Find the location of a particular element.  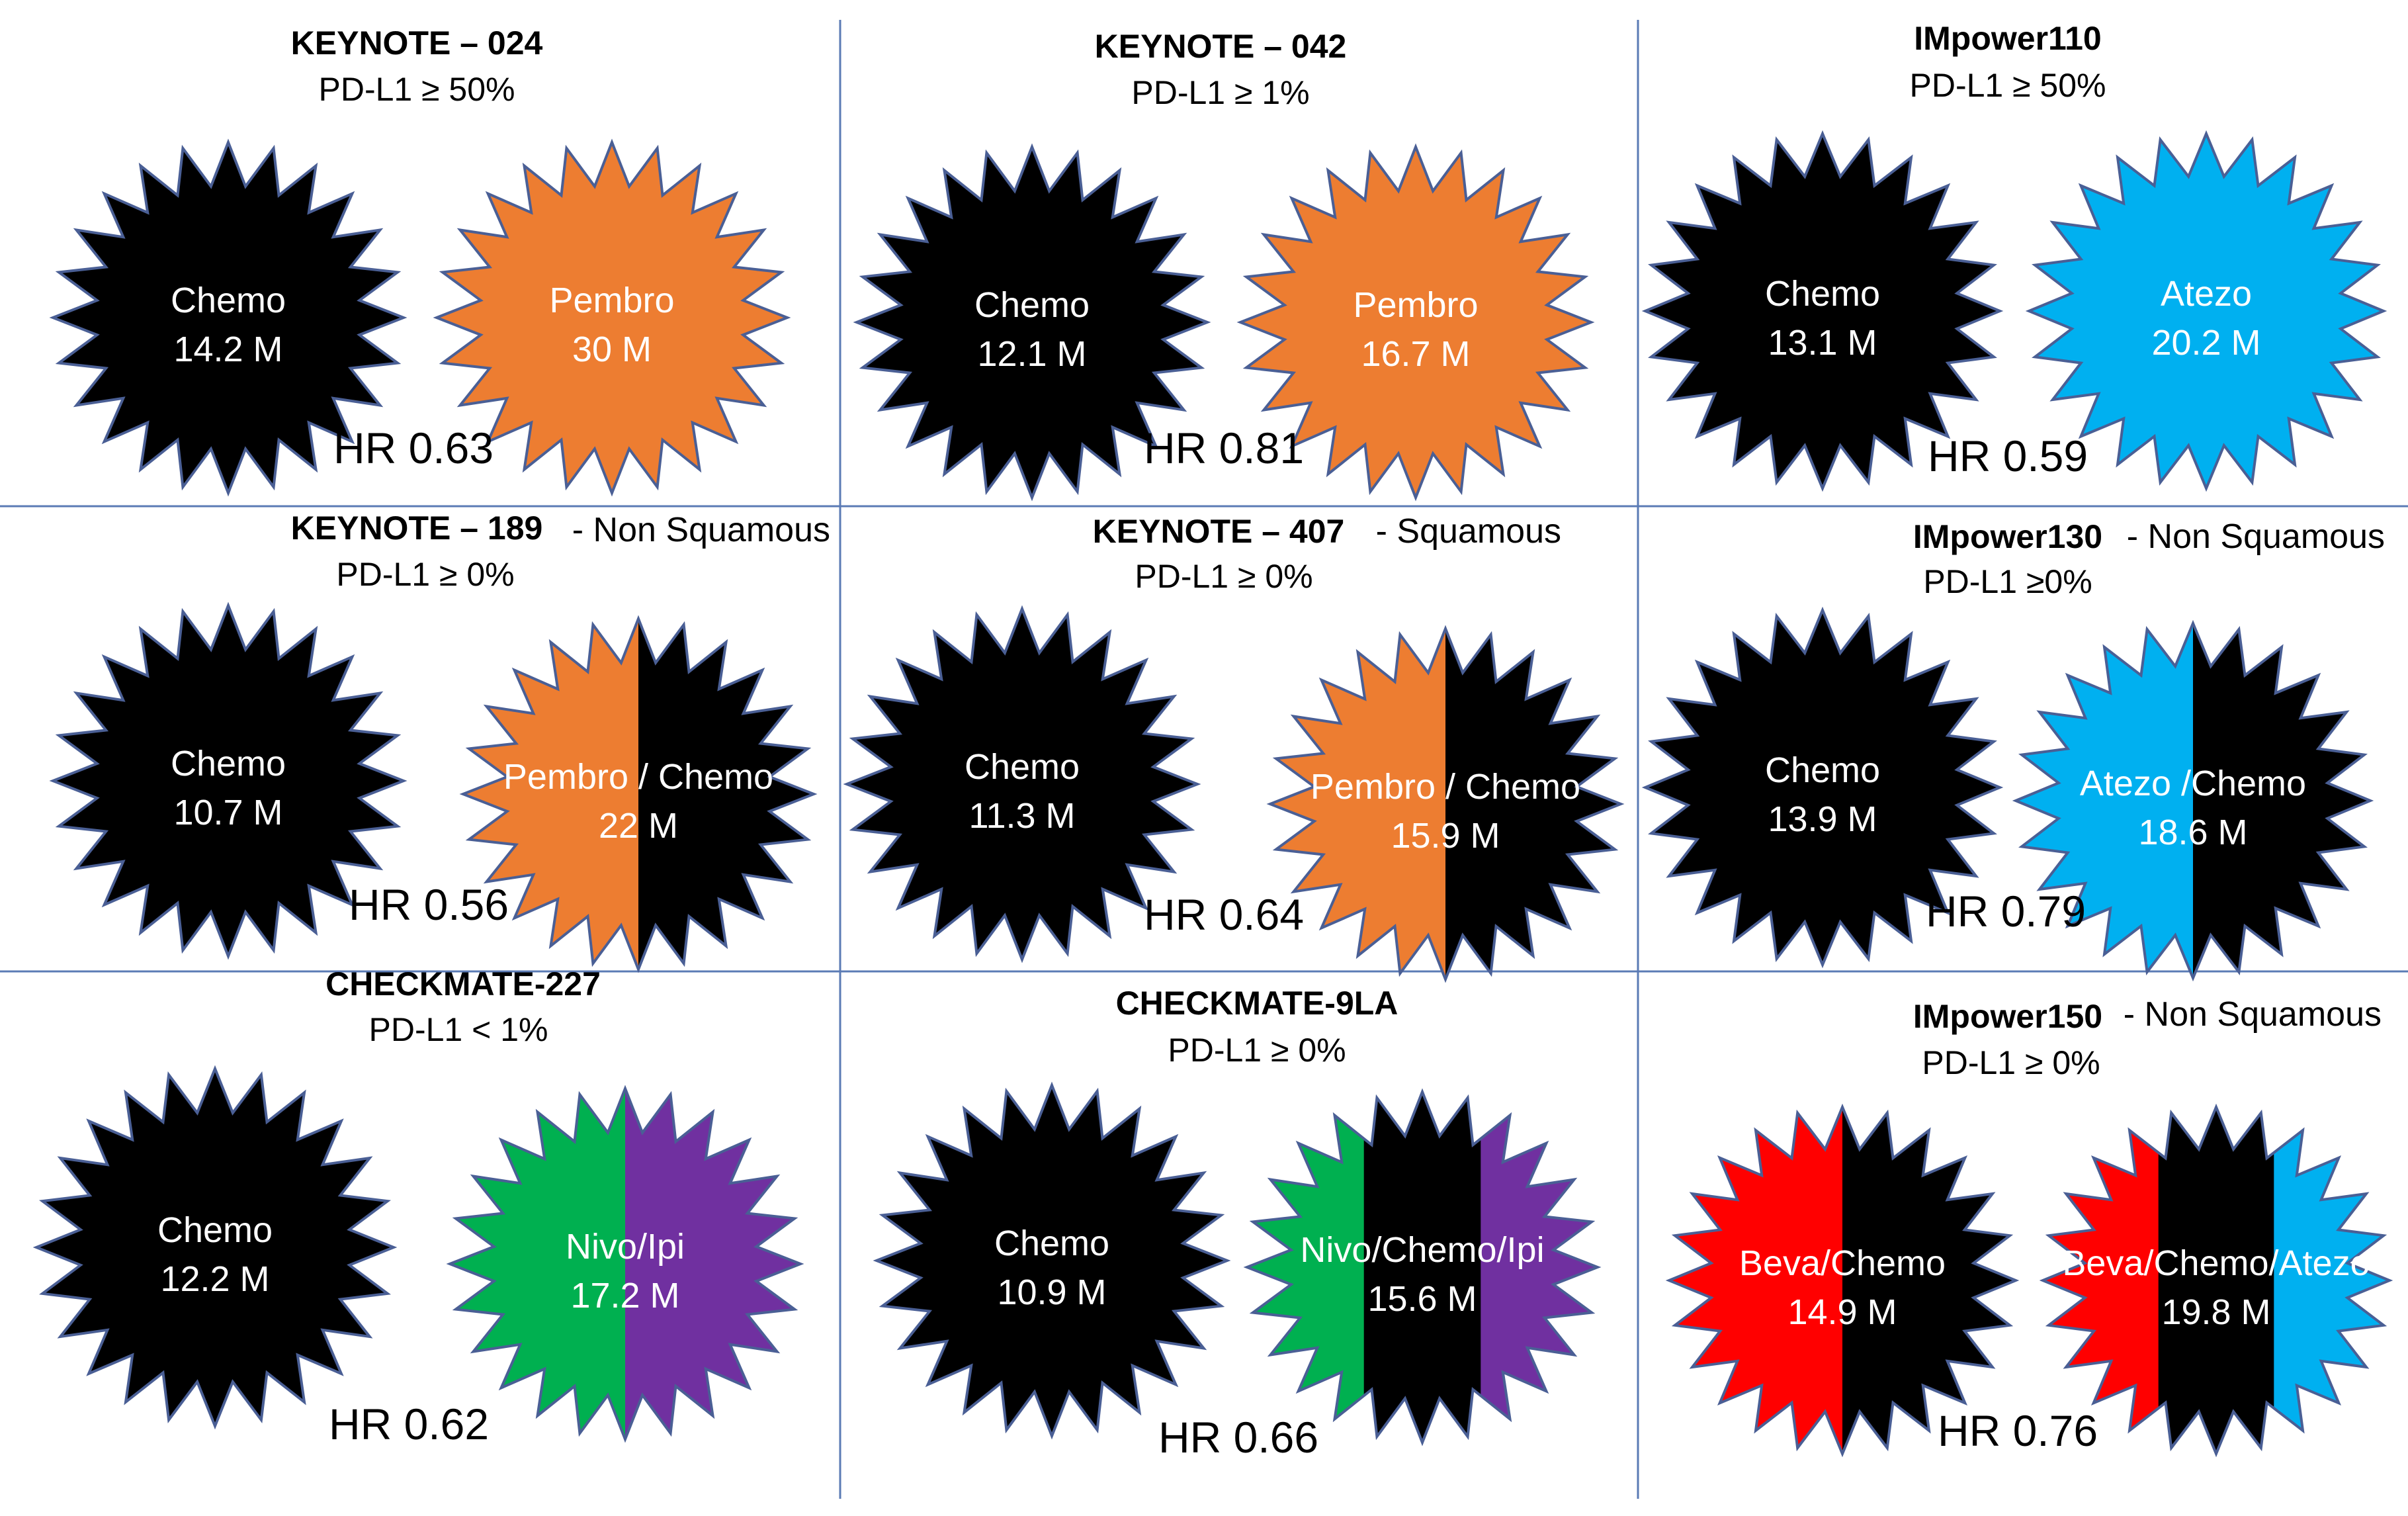

right-star: Nivo/Ipi 17.2 M is located at coordinates (625, 1264).